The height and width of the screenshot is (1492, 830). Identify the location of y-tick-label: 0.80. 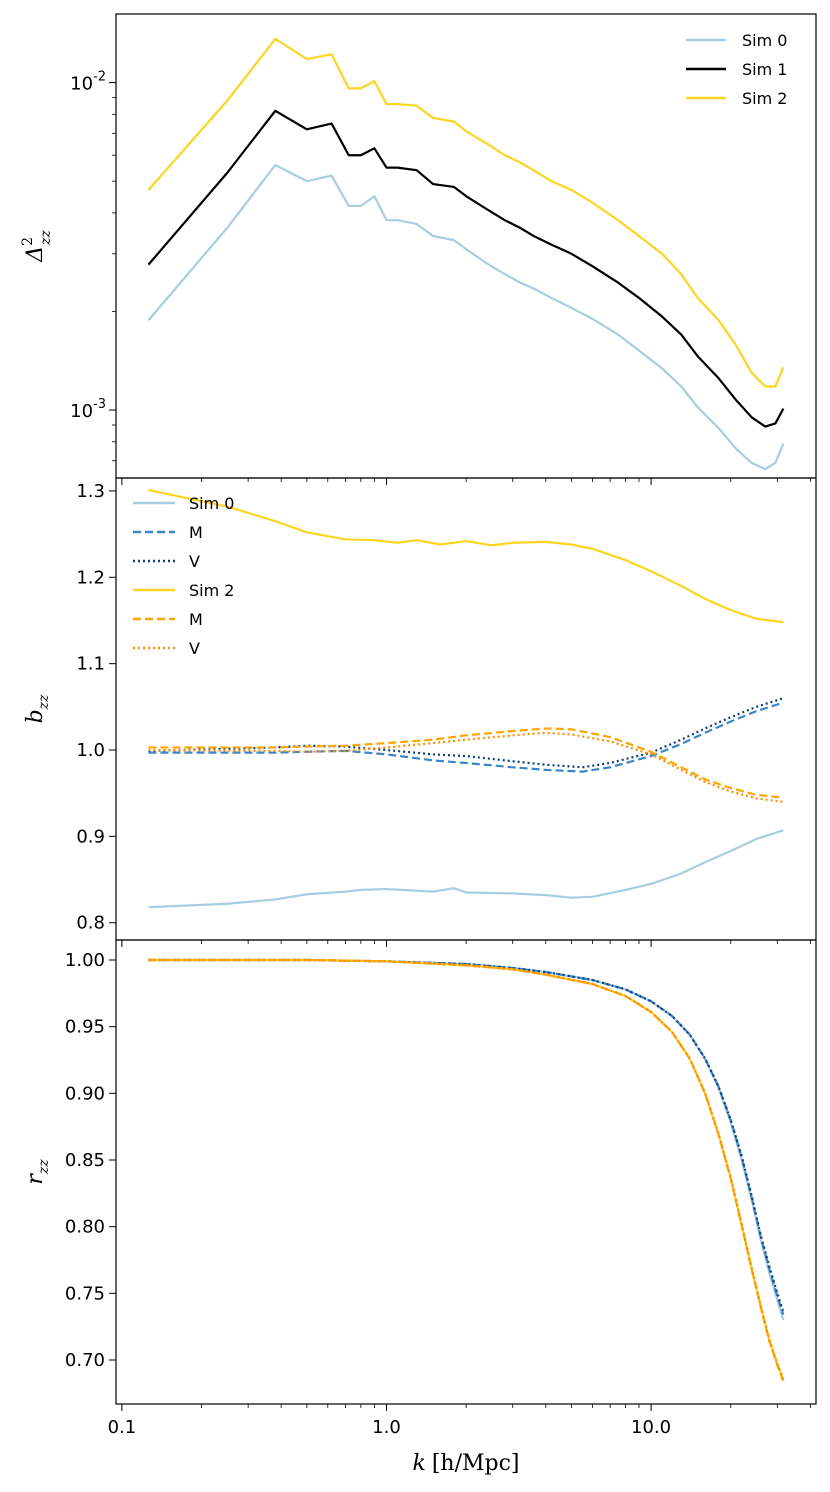
(85, 1227).